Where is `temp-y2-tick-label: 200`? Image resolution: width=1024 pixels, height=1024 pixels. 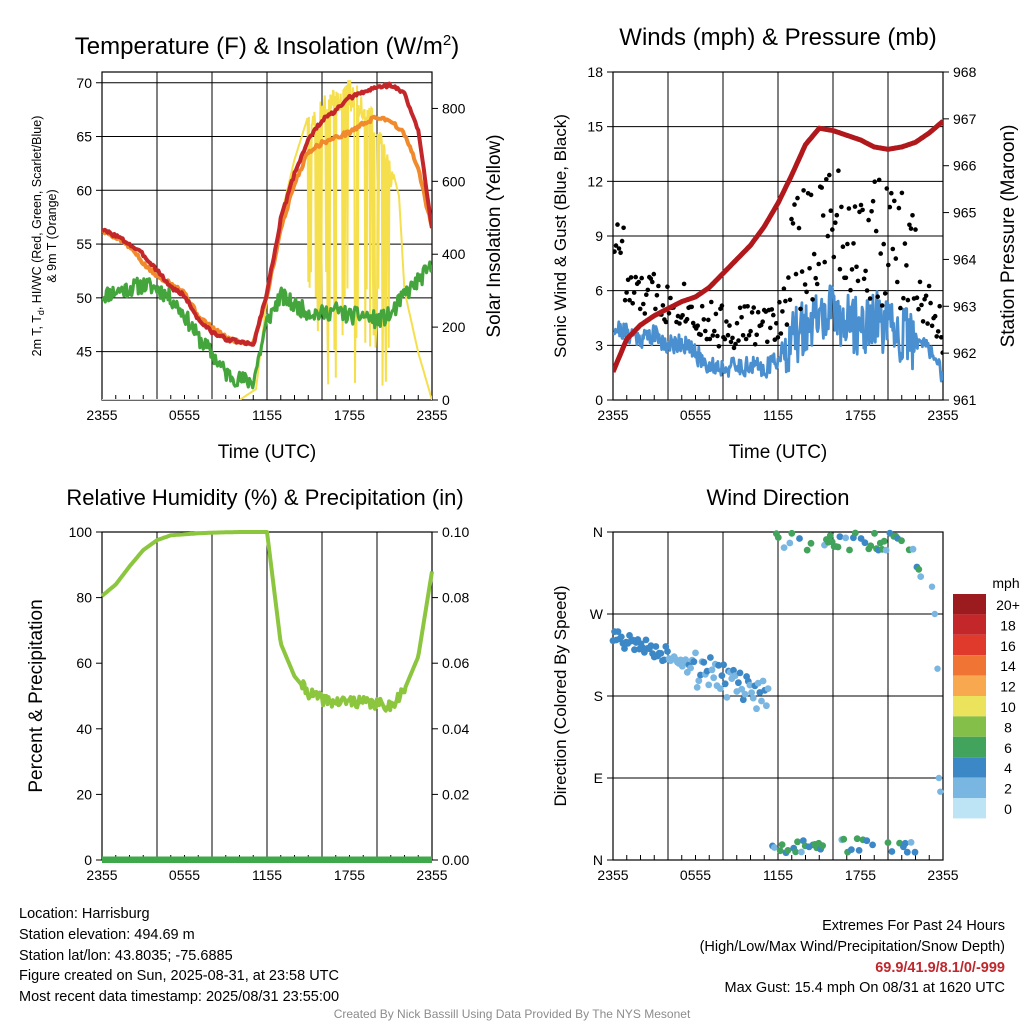 temp-y2-tick-label: 200 is located at coordinates (454, 327).